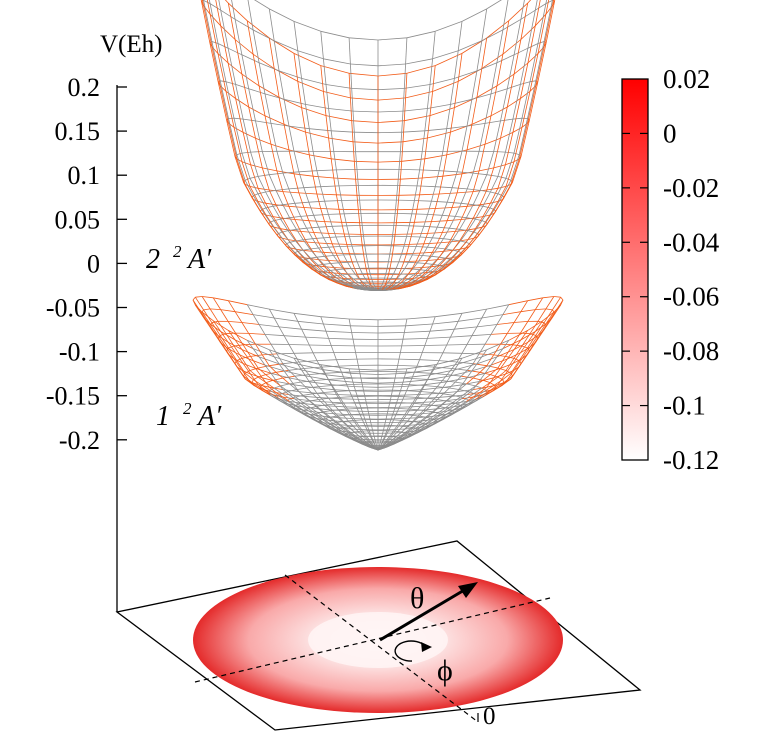 The image size is (763, 744). What do you see at coordinates (84, 87) in the screenshot?
I see `z-tick-label: 0.2` at bounding box center [84, 87].